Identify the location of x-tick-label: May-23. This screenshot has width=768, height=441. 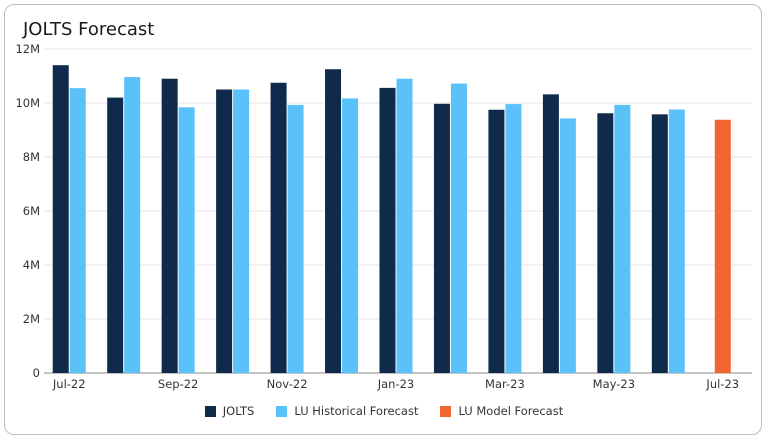
(614, 384).